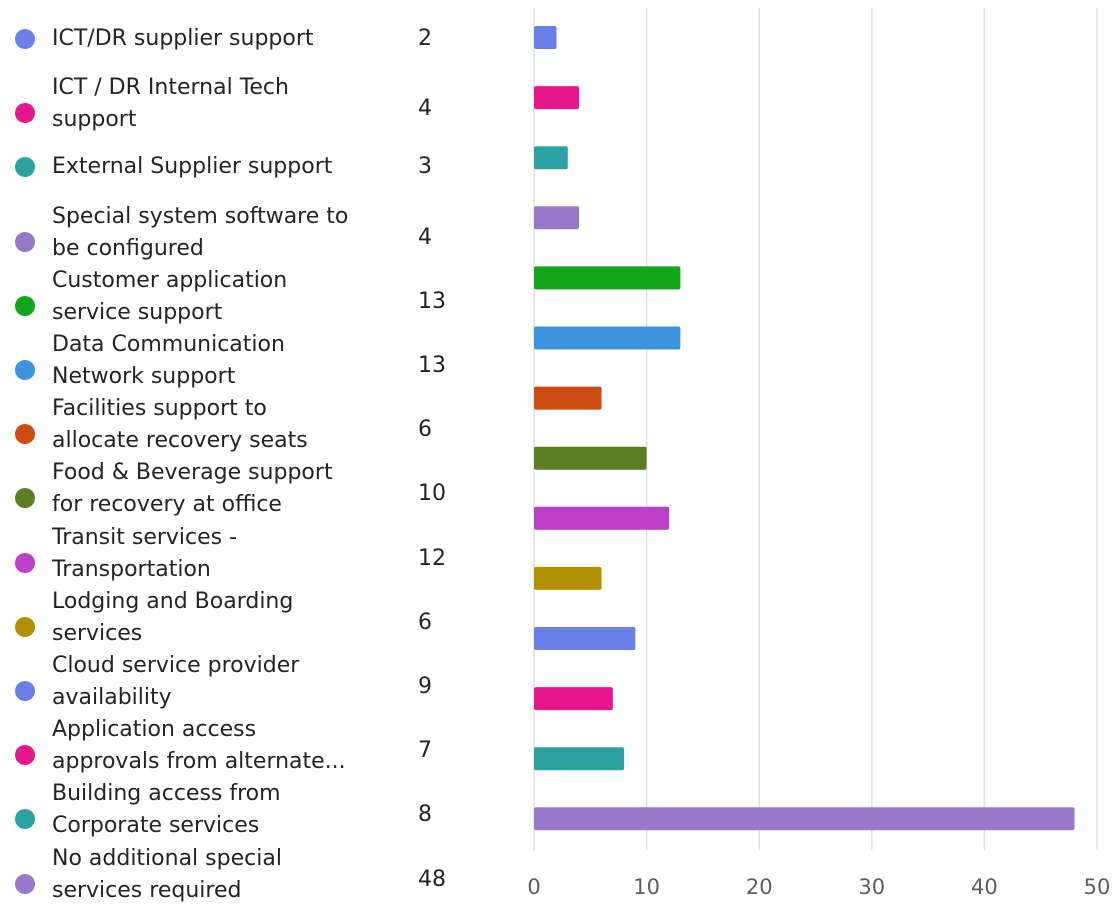 The height and width of the screenshot is (907, 1114). Describe the element at coordinates (202, 233) in the screenshot. I see `legend-label: Special system software to be configured` at that location.